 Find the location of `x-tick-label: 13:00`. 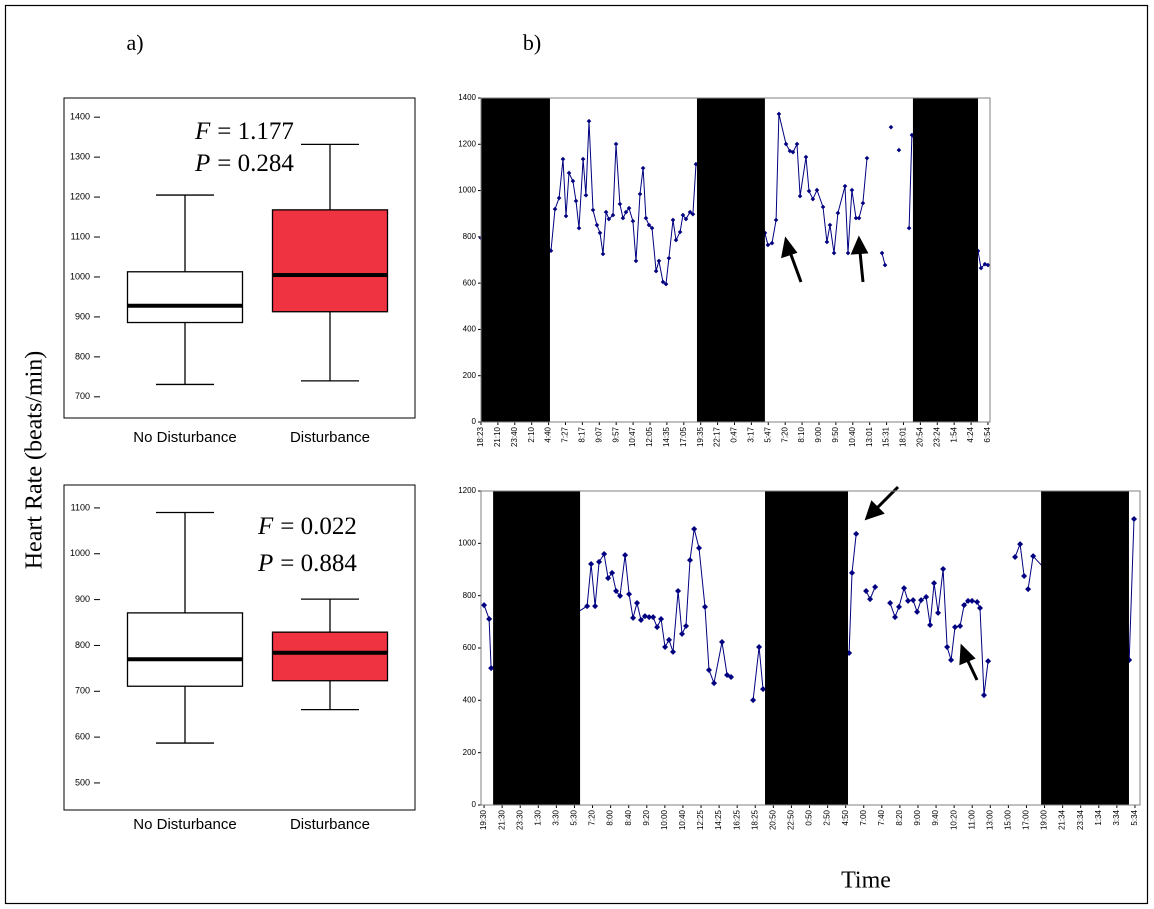

x-tick-label: 13:00 is located at coordinates (989, 819).